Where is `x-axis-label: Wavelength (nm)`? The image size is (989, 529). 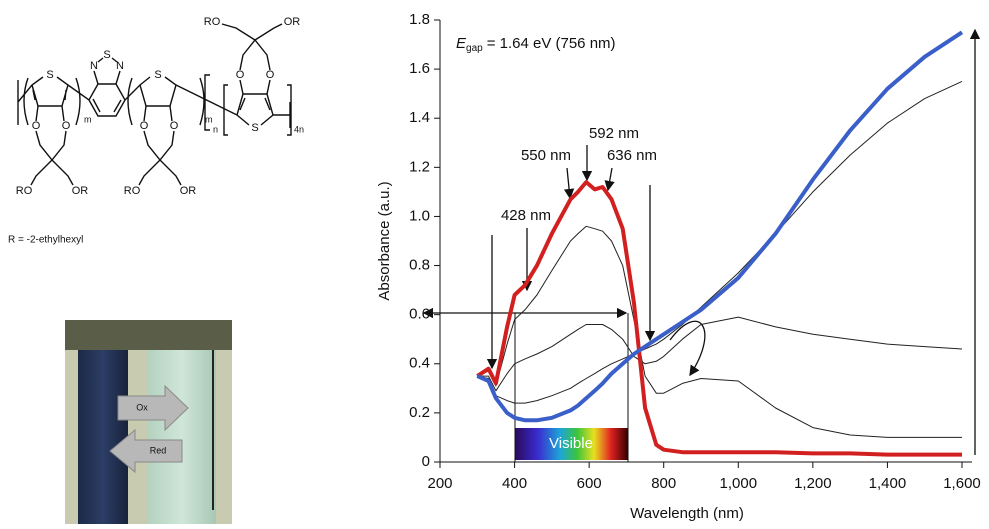
x-axis-label: Wavelength (nm) is located at coordinates (687, 513).